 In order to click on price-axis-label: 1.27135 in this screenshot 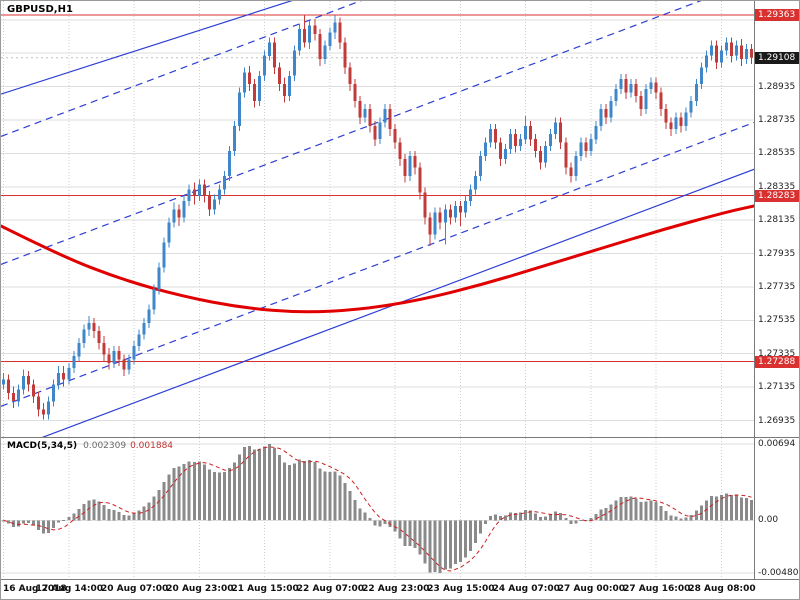, I will do `click(777, 387)`.